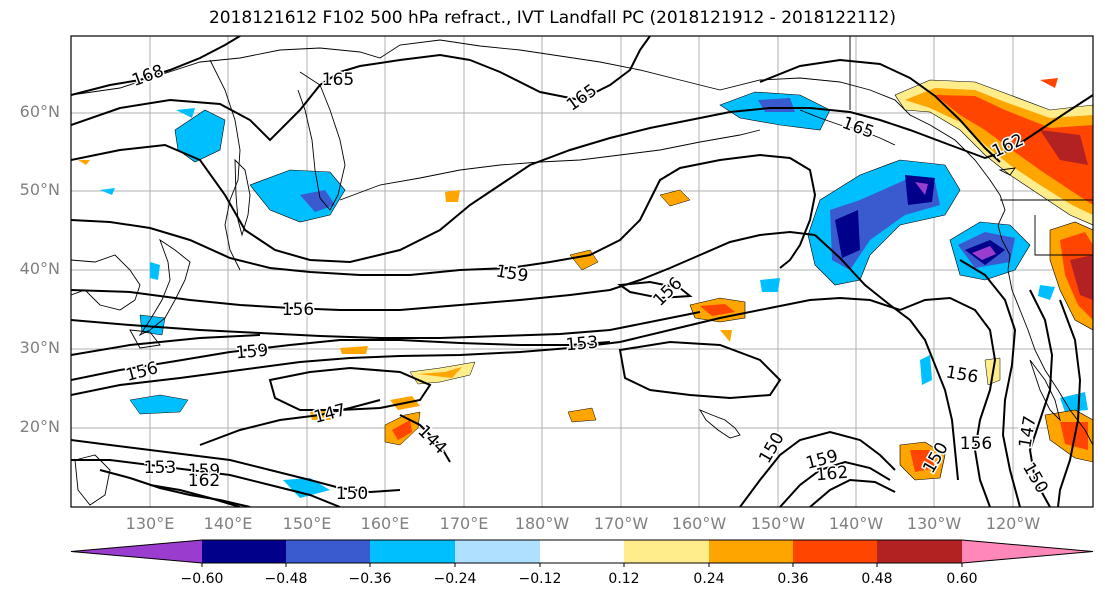 Image resolution: width=1105 pixels, height=601 pixels. I want to click on contour-150-south, so click(236, 466).